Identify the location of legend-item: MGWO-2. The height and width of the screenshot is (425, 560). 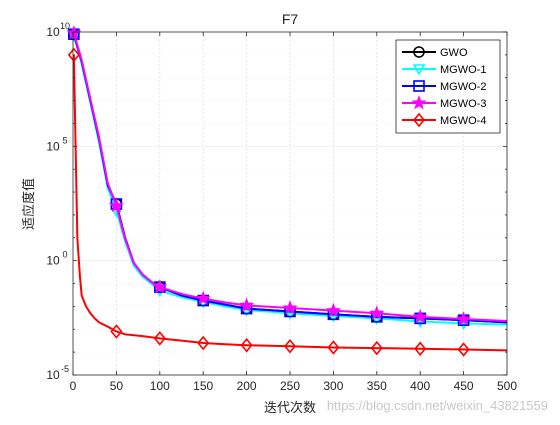
(444, 86).